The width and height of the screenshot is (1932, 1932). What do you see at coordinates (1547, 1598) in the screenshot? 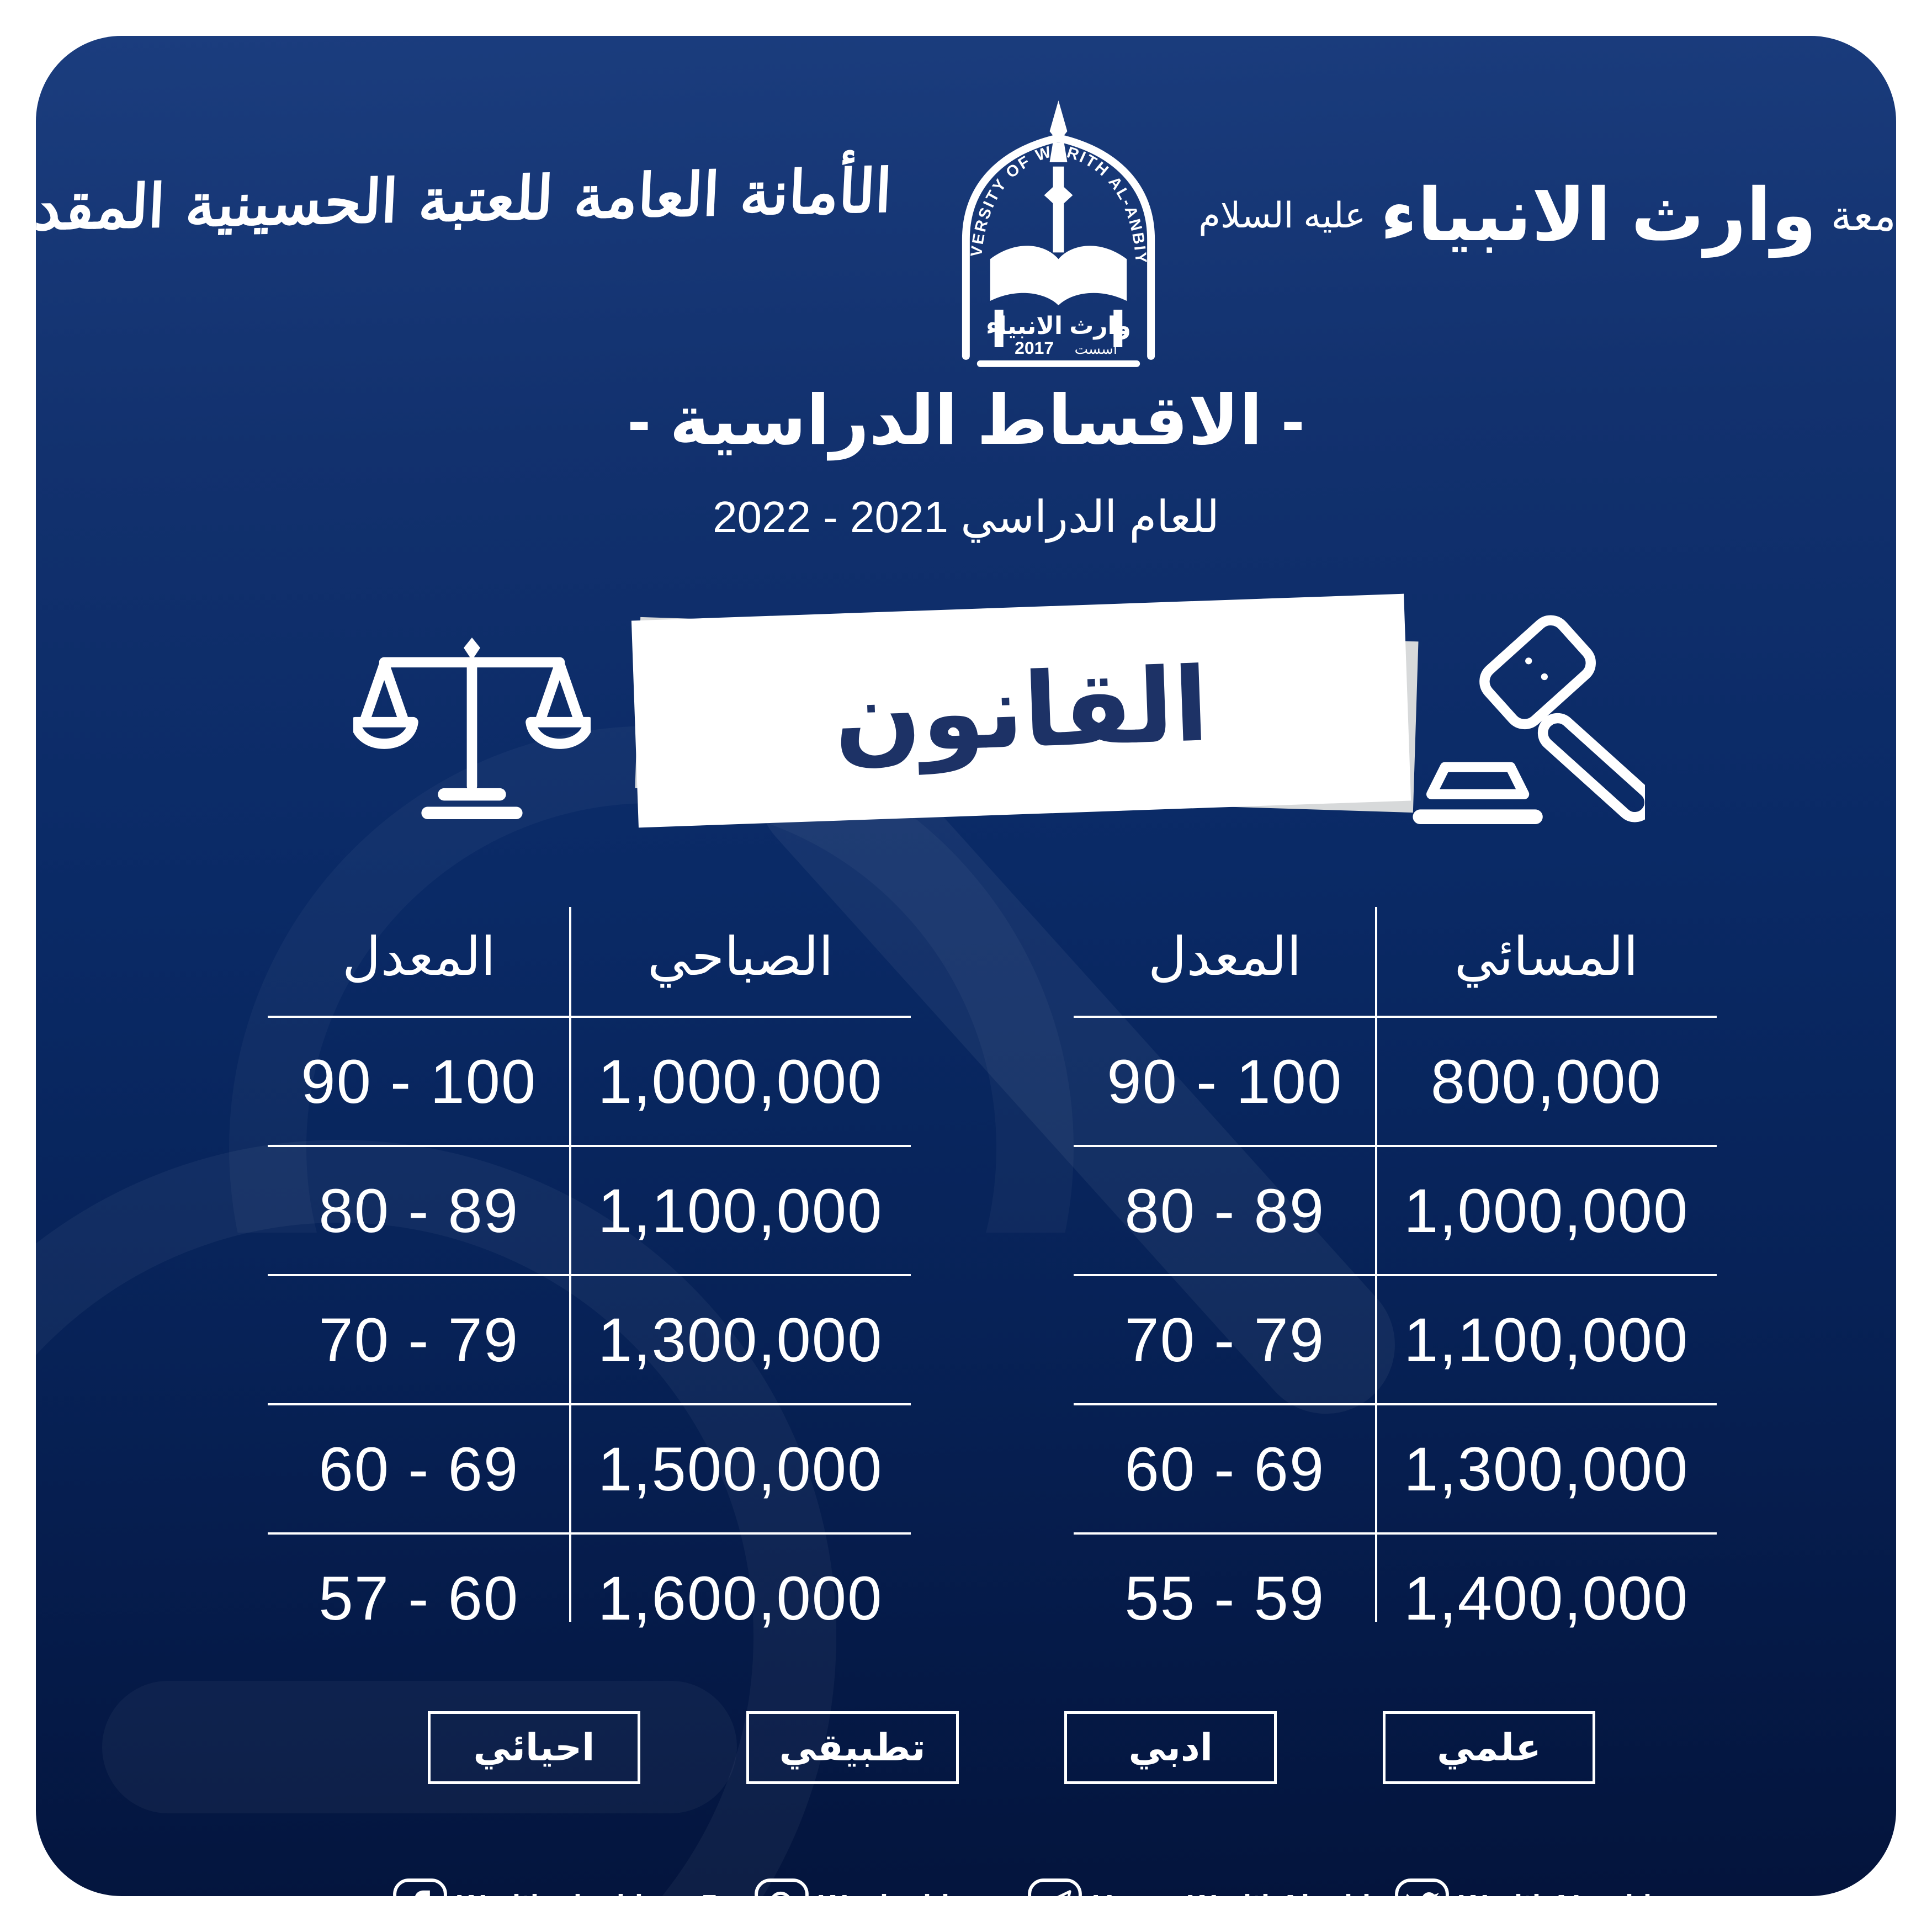
I see `fee-cell: 1,400,000` at bounding box center [1547, 1598].